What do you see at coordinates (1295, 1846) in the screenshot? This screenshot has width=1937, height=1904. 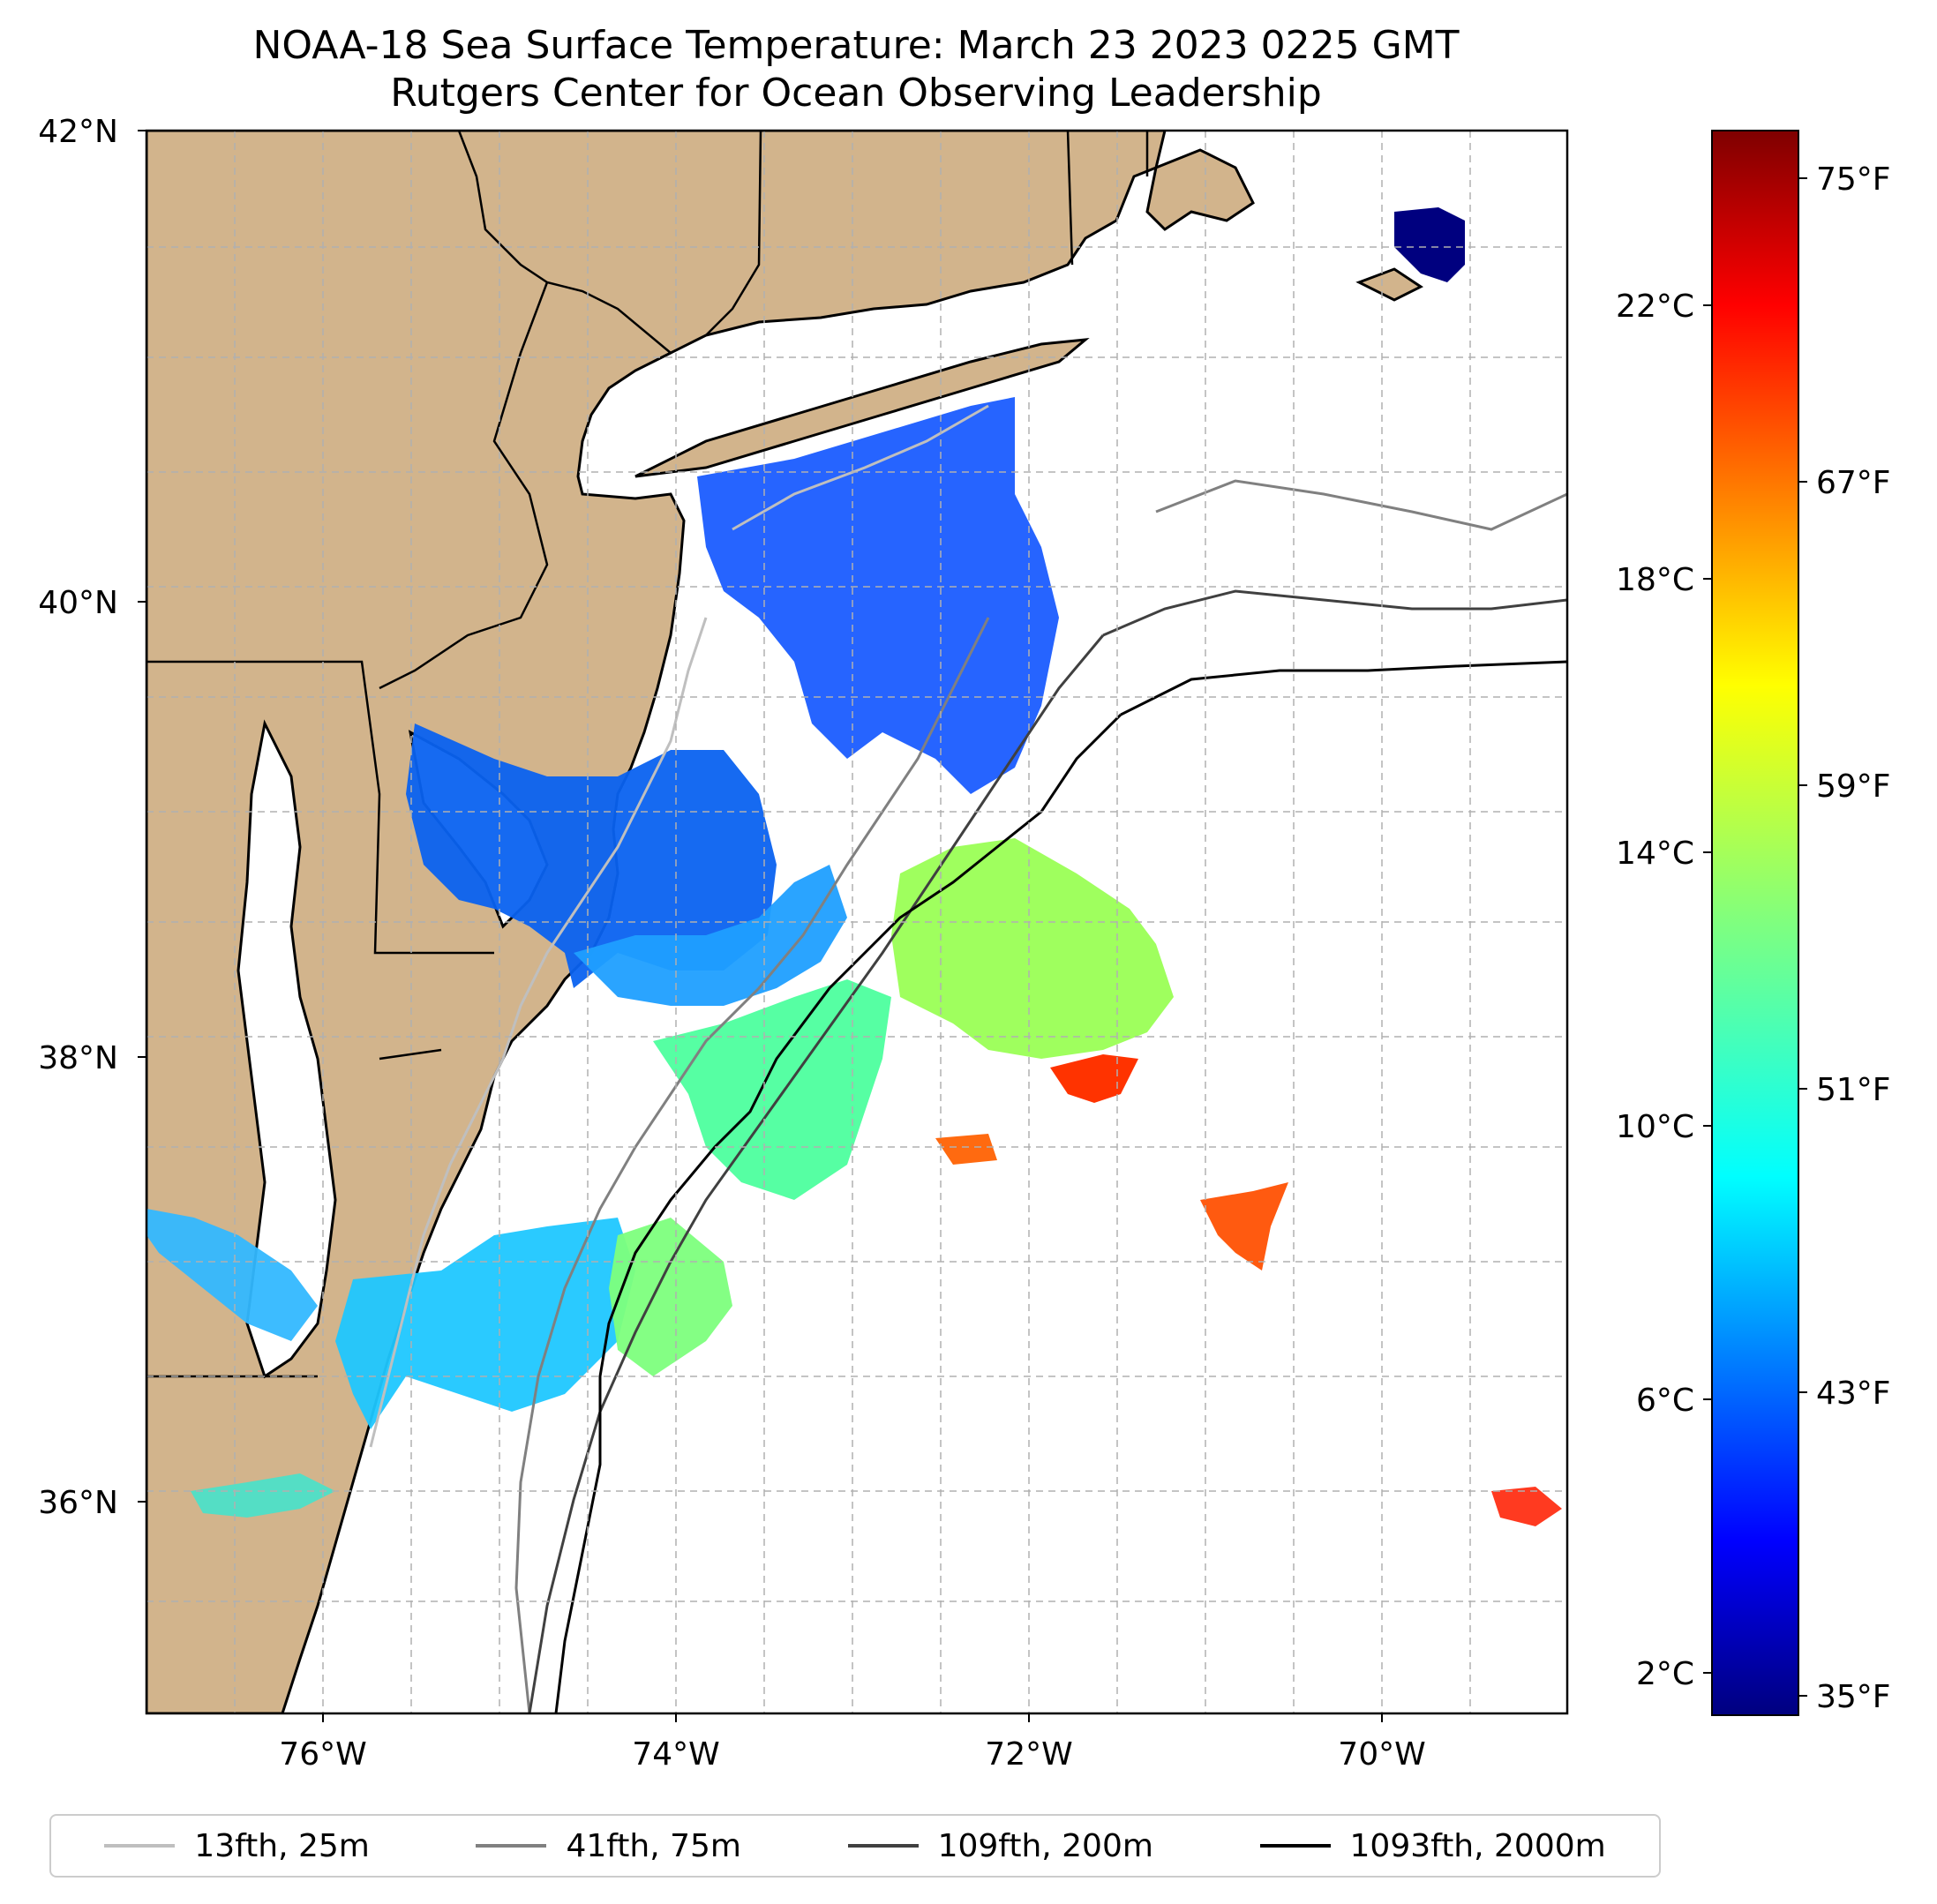 I see `legend-line-2000m` at bounding box center [1295, 1846].